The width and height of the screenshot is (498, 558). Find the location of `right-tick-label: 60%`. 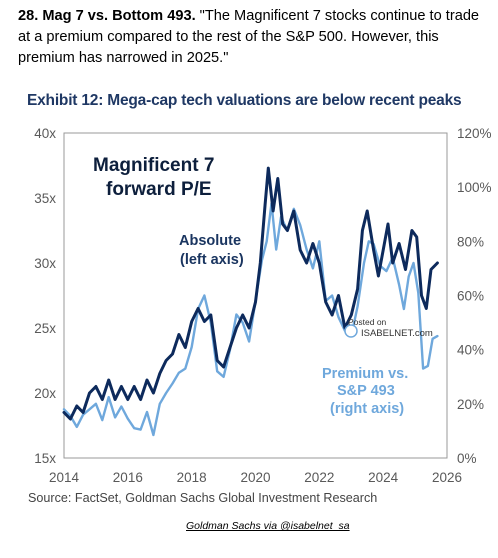

right-tick-label: 60% is located at coordinates (470, 296).